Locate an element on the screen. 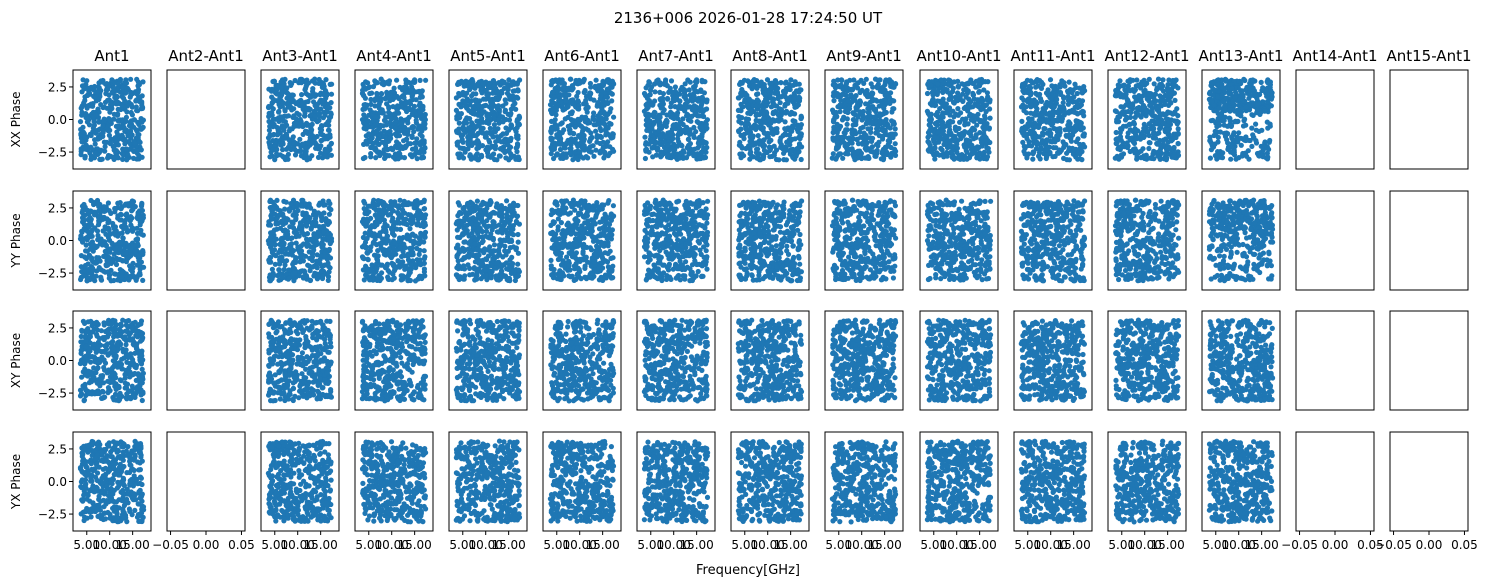  y-tick-label: −2.5 is located at coordinates (52, 153).